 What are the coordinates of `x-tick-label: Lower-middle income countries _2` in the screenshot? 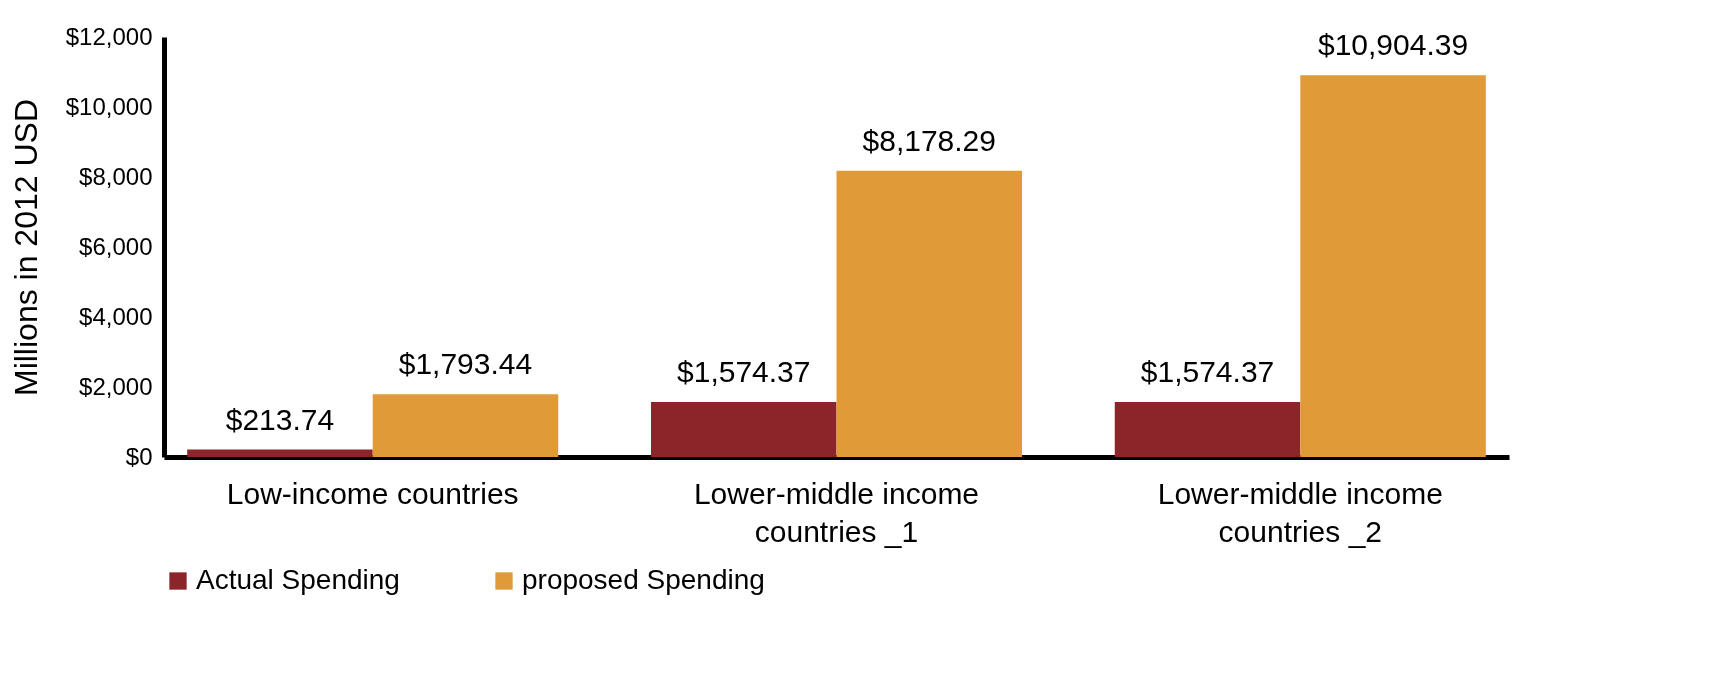 It's located at (1300, 512).